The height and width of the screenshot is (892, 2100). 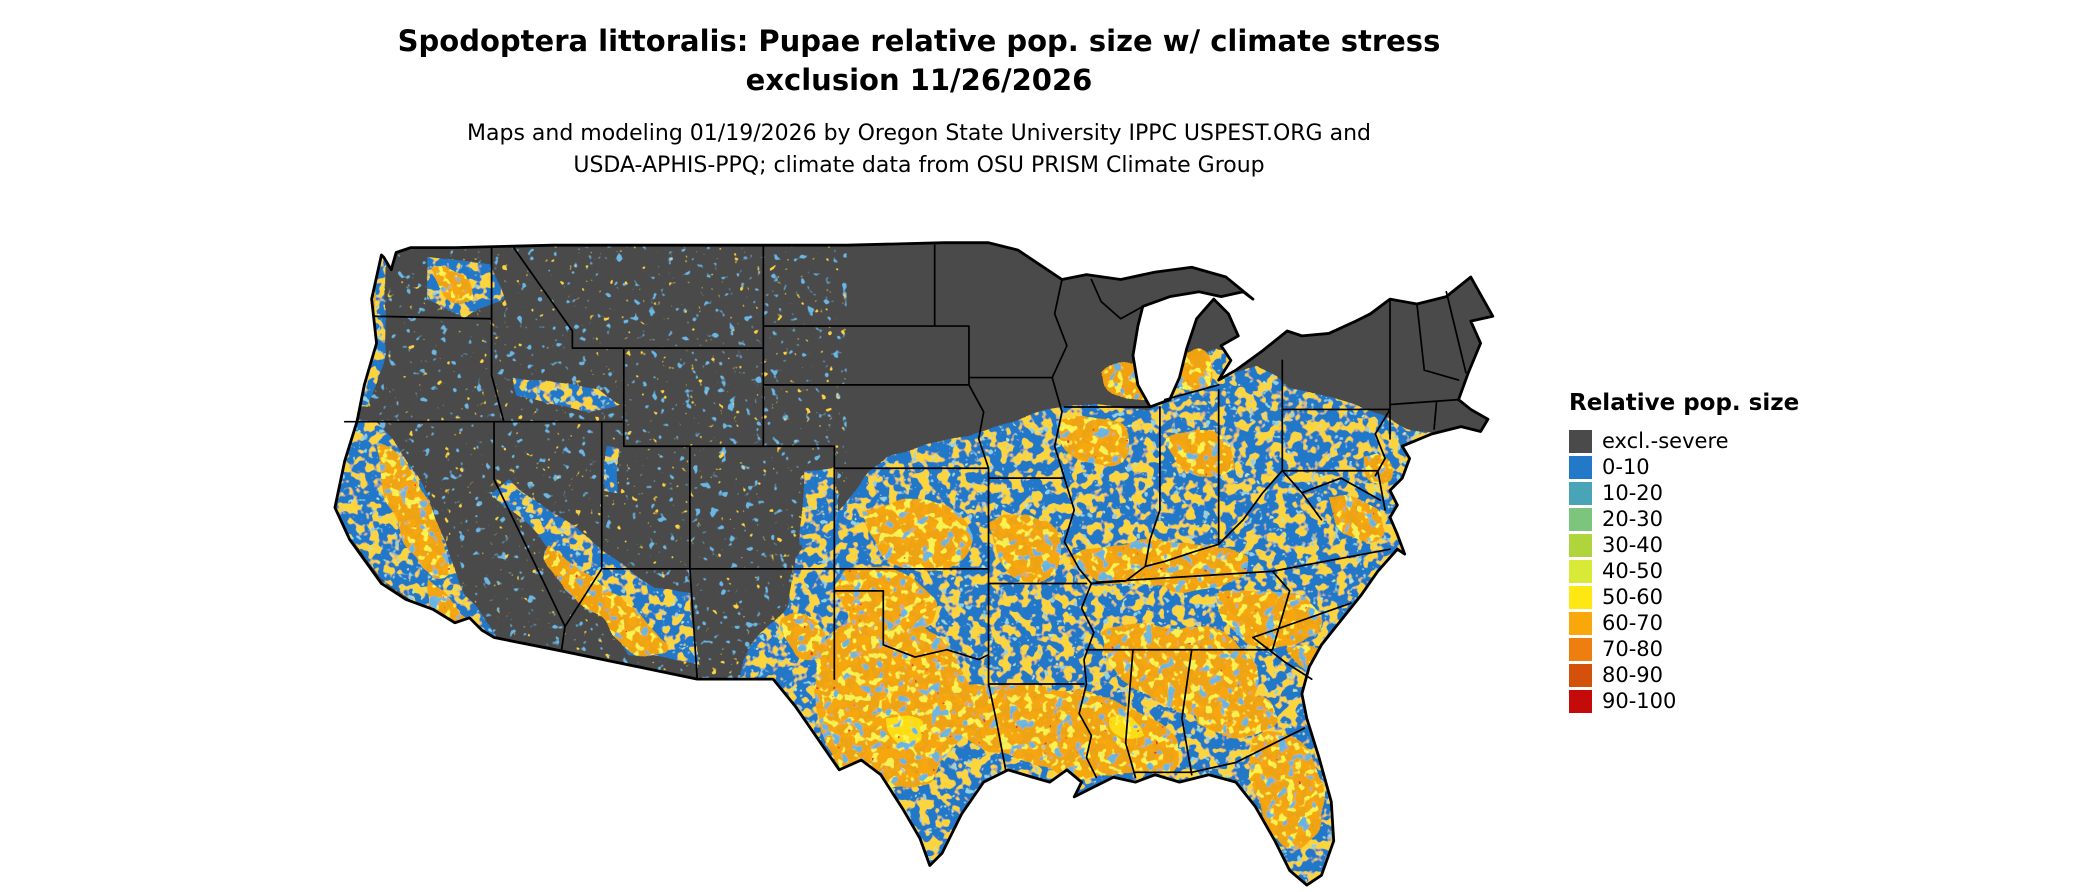 I want to click on legend-item: 30-40, so click(x=1719, y=545).